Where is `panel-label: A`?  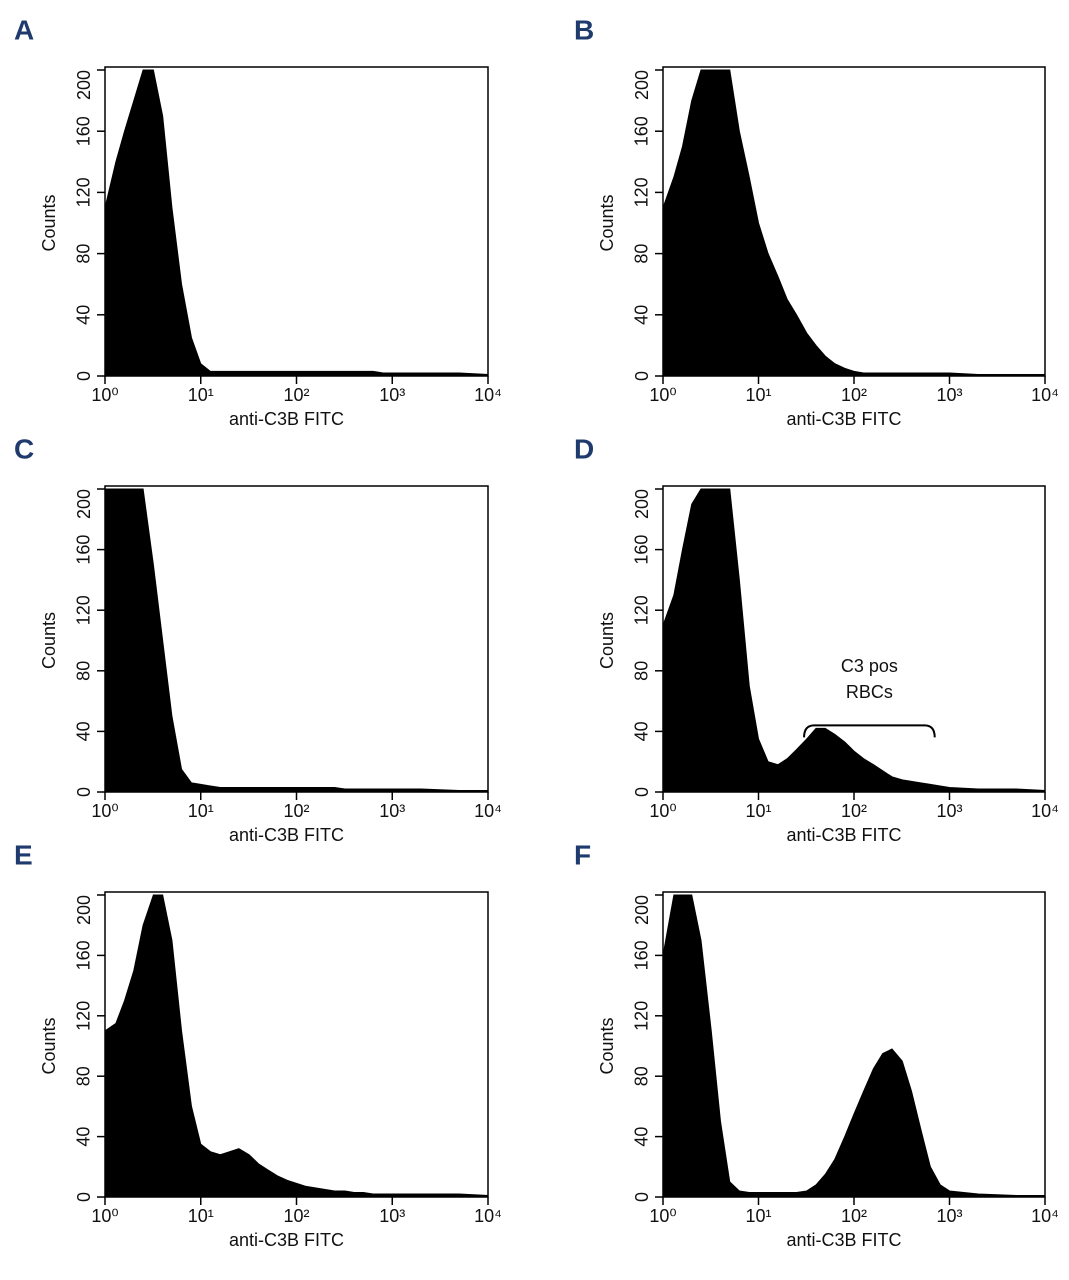
panel-label: A is located at coordinates (24, 29).